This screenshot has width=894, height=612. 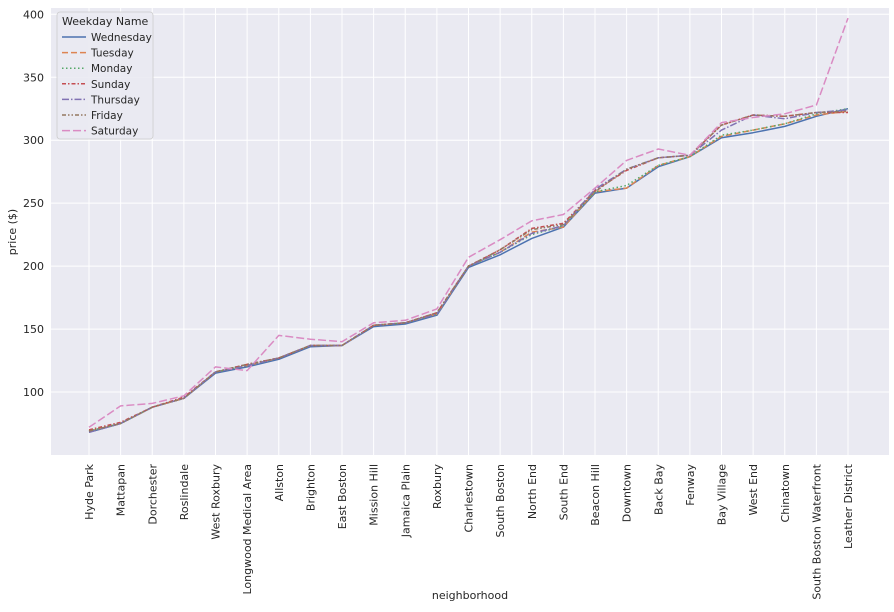 What do you see at coordinates (33, 14) in the screenshot?
I see `y-tick-label: 400` at bounding box center [33, 14].